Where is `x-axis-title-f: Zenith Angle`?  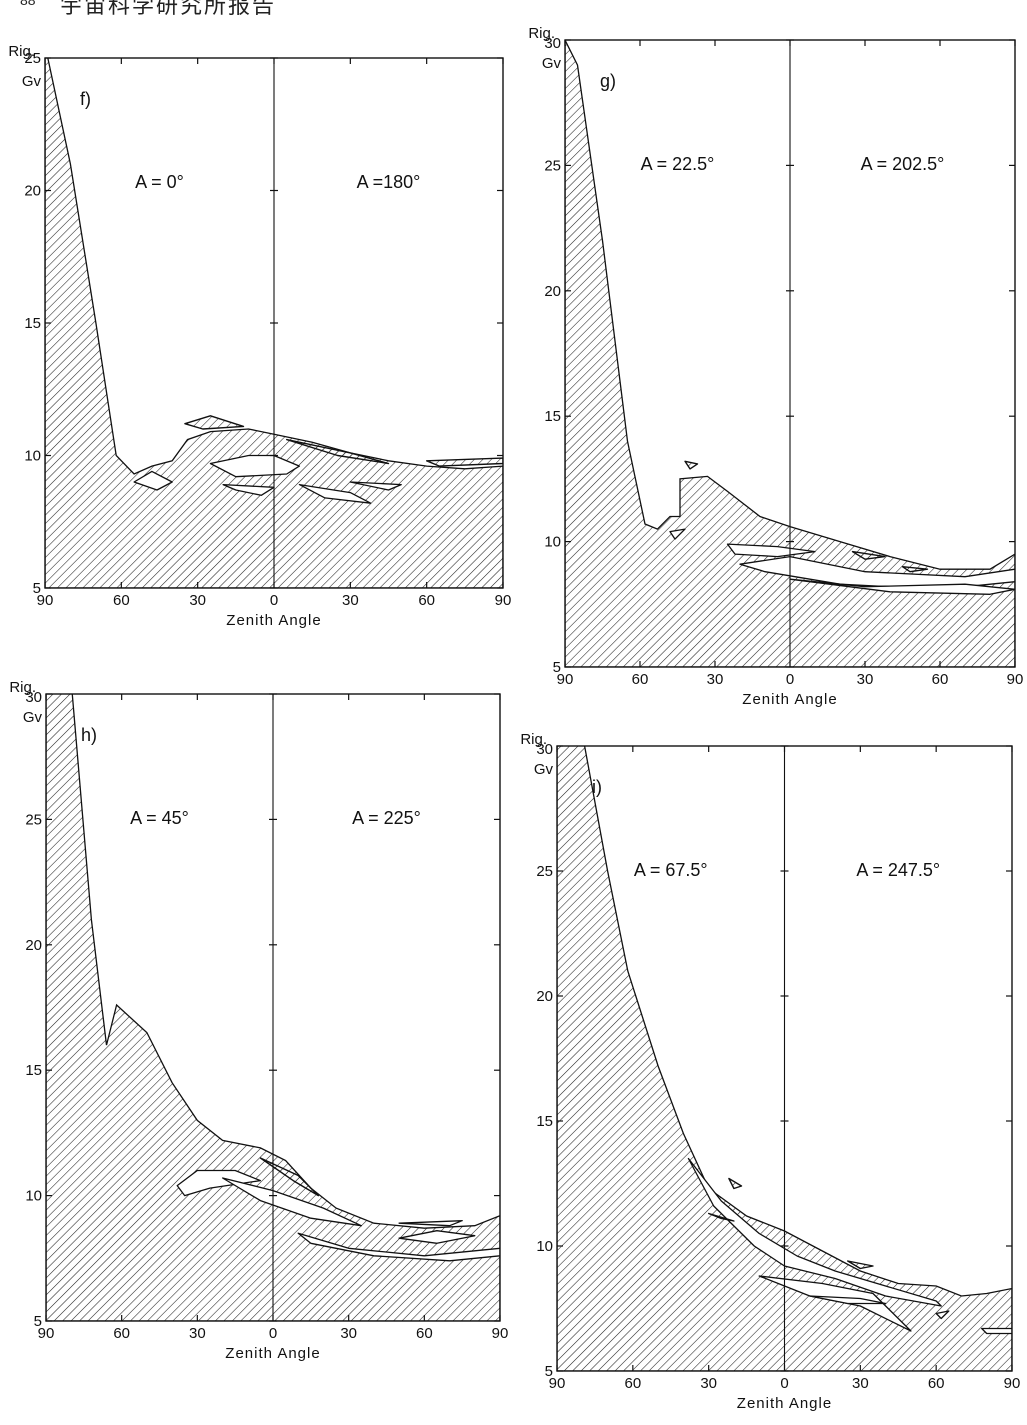
x-axis-title-f: Zenith Angle is located at coordinates (273, 620).